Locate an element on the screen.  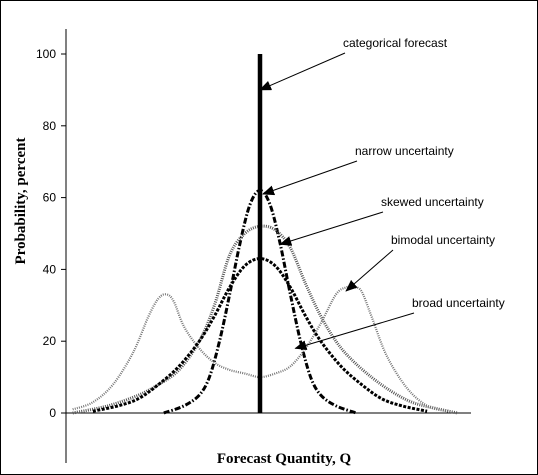
x-axis-title: Forecast Quantity, Q is located at coordinates (284, 459).